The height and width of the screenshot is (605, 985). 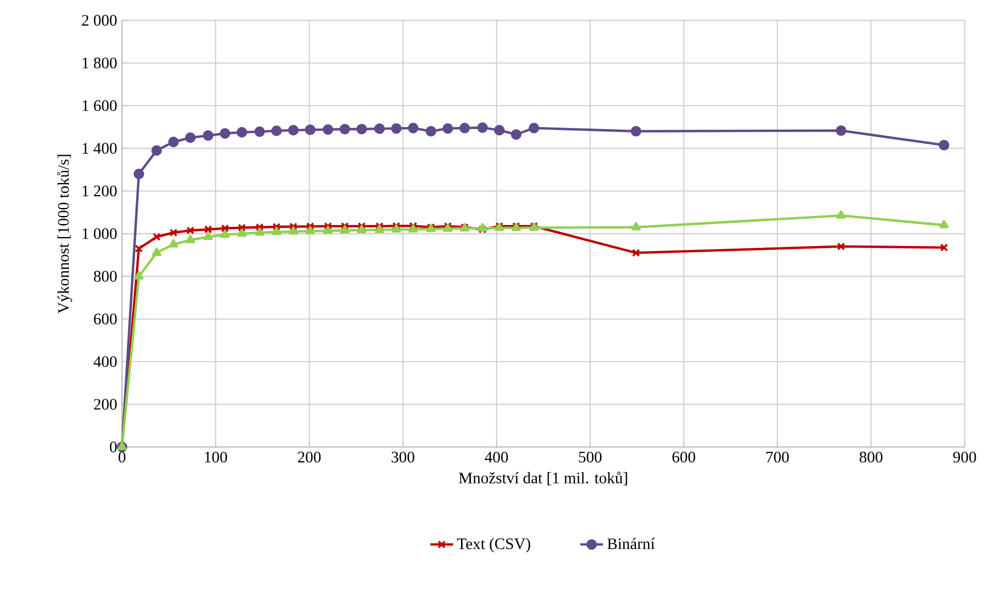 I want to click on x-tick-label: 600, so click(x=684, y=457).